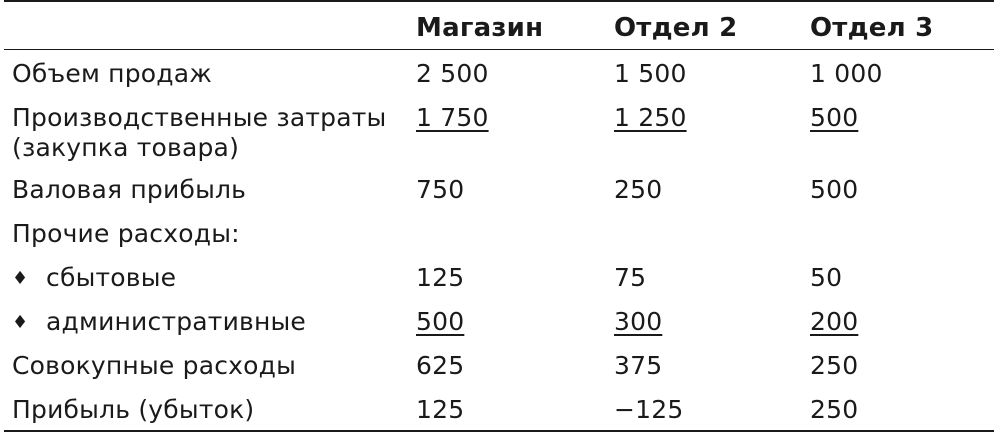 The width and height of the screenshot is (1000, 432). Describe the element at coordinates (650, 73) in the screenshot. I see `cell-department-2: 1 500` at that location.